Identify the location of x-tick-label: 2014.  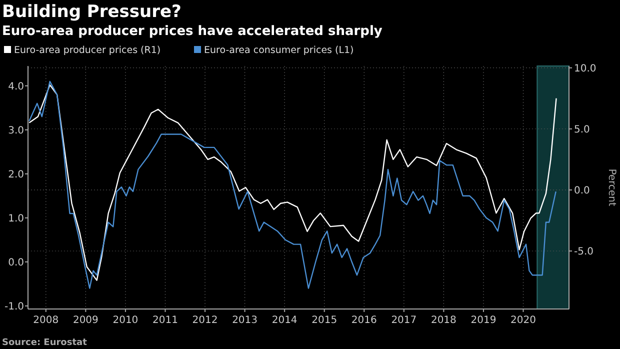
(285, 320).